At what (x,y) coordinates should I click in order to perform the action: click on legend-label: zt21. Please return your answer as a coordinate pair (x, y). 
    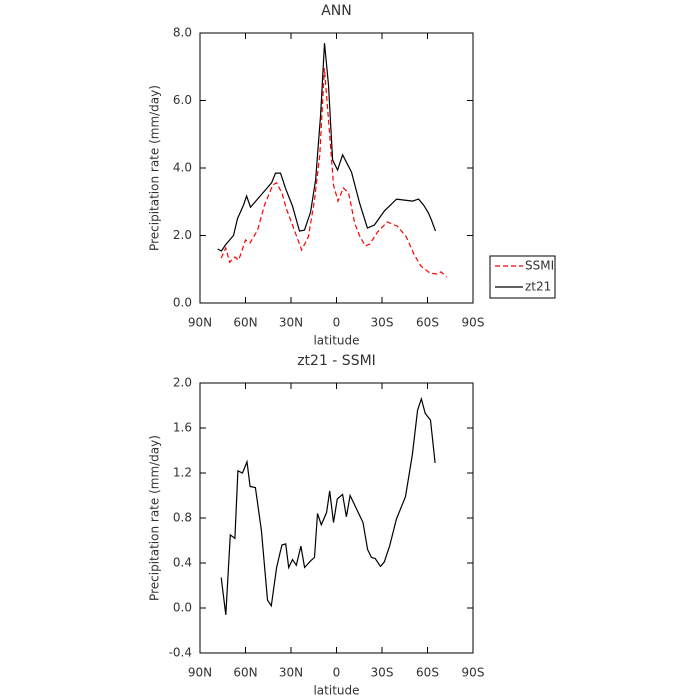
    Looking at the image, I should click on (538, 287).